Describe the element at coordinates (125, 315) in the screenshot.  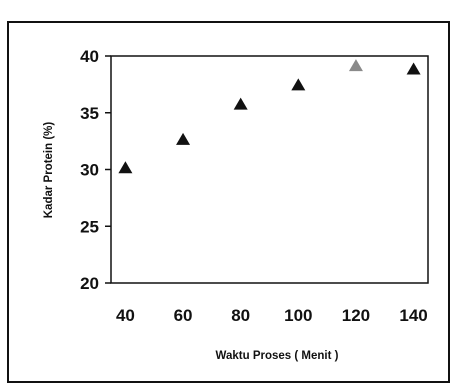
I see `x-tick-label: 40` at that location.